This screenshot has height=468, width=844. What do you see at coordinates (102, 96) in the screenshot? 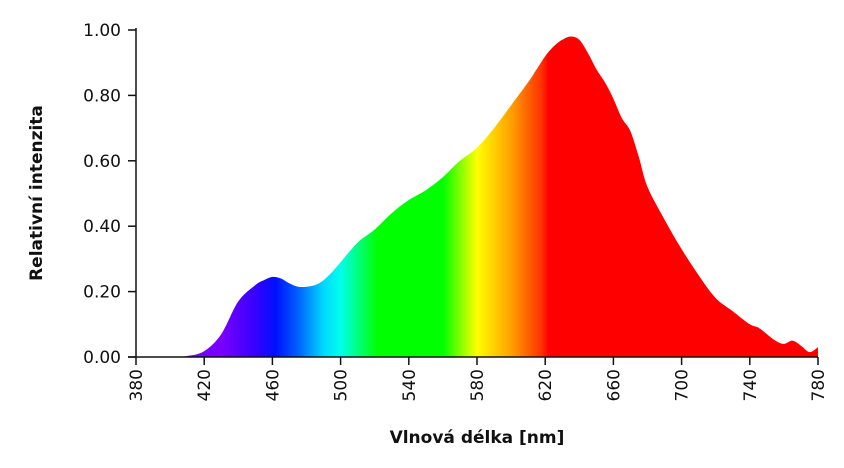
I see `y-tick-label: 0.80` at bounding box center [102, 96].